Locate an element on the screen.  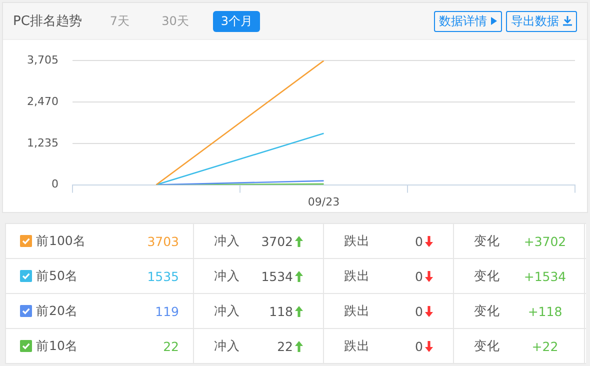
text: 7天 is located at coordinates (119, 21).